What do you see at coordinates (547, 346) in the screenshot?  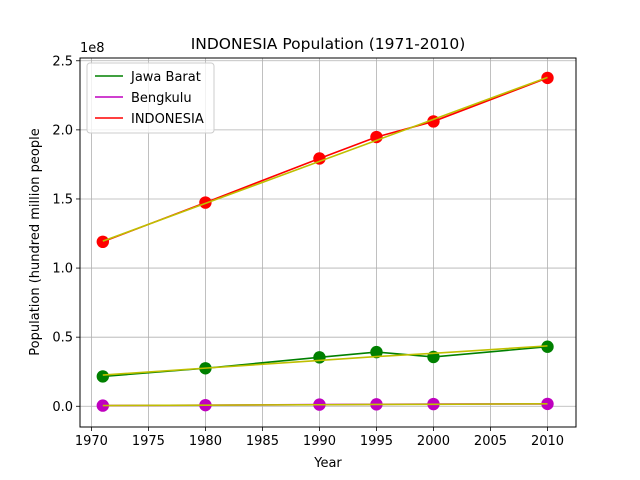 I see `jawa-barat-data-point` at bounding box center [547, 346].